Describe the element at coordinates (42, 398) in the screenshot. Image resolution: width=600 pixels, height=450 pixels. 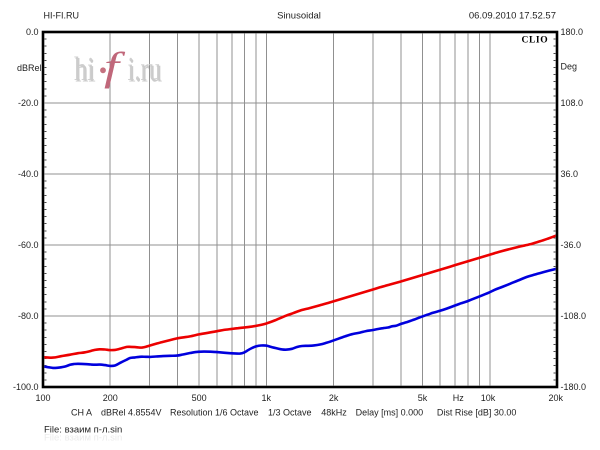
I see `svg-text: 100` at that location.